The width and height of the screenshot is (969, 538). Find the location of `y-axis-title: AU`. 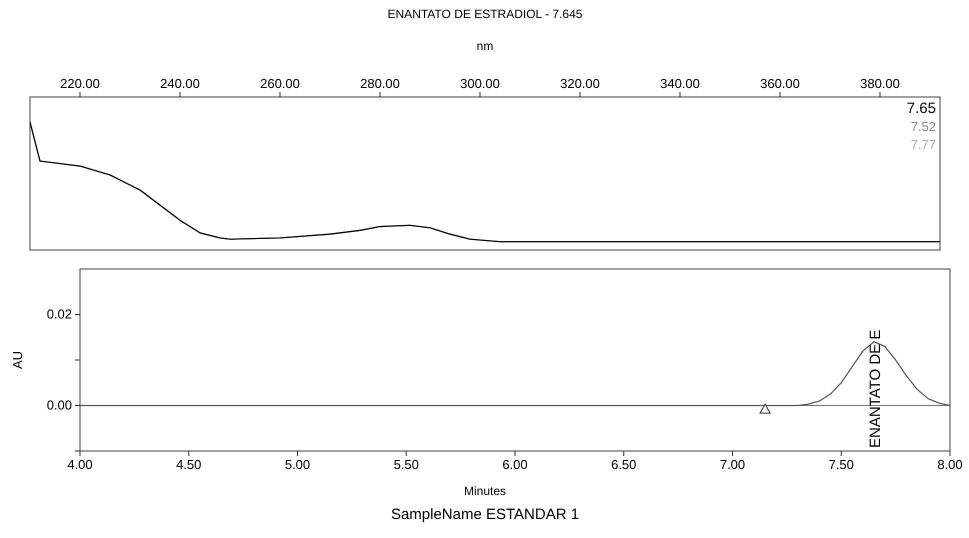

y-axis-title: AU is located at coordinates (17, 360).